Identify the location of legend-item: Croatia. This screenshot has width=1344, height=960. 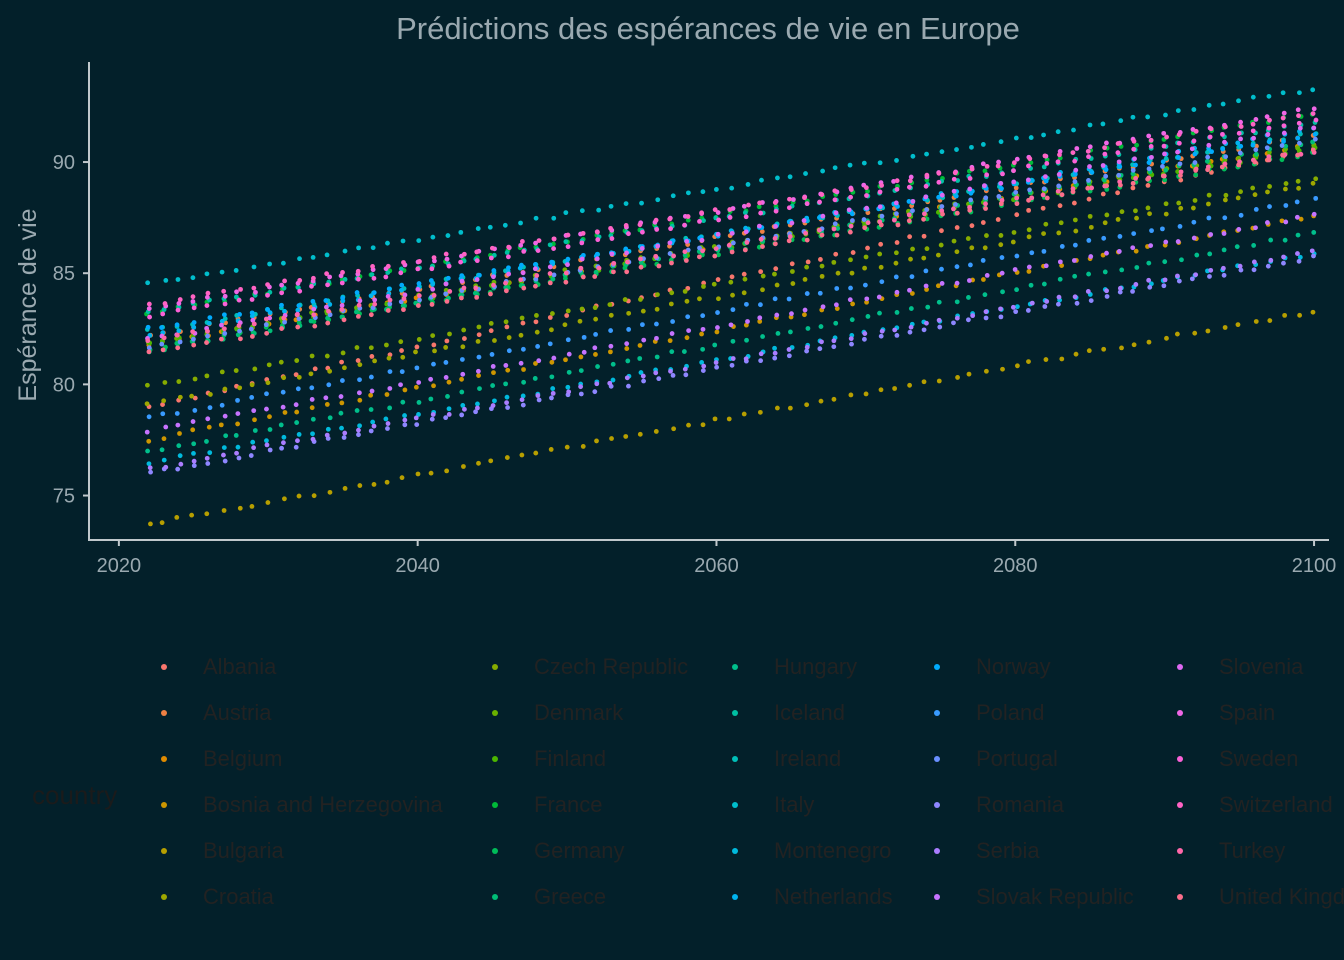
(217, 897).